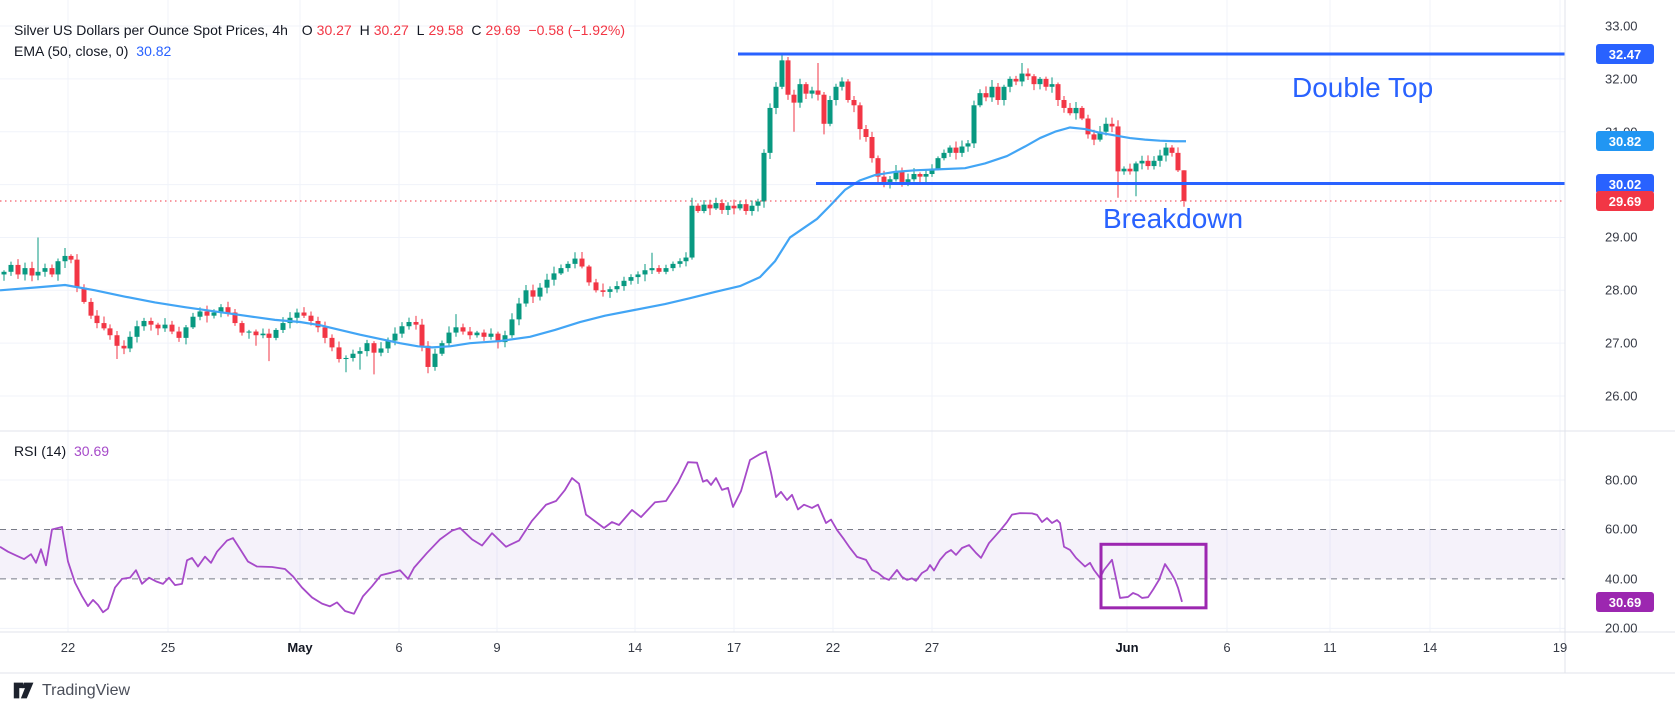  What do you see at coordinates (1173, 218) in the screenshot?
I see `breakdown-annotation: Breakdown` at bounding box center [1173, 218].